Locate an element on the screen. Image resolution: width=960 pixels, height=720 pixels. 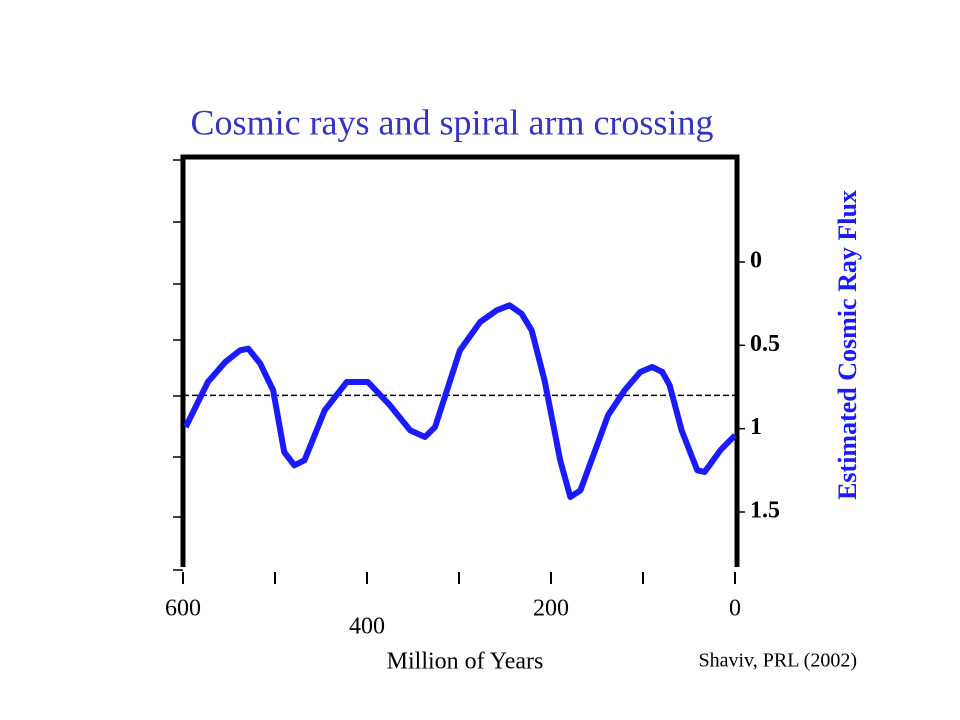
y-axis-label: Estimated Cosmic Ray Flux is located at coordinates (847, 345).